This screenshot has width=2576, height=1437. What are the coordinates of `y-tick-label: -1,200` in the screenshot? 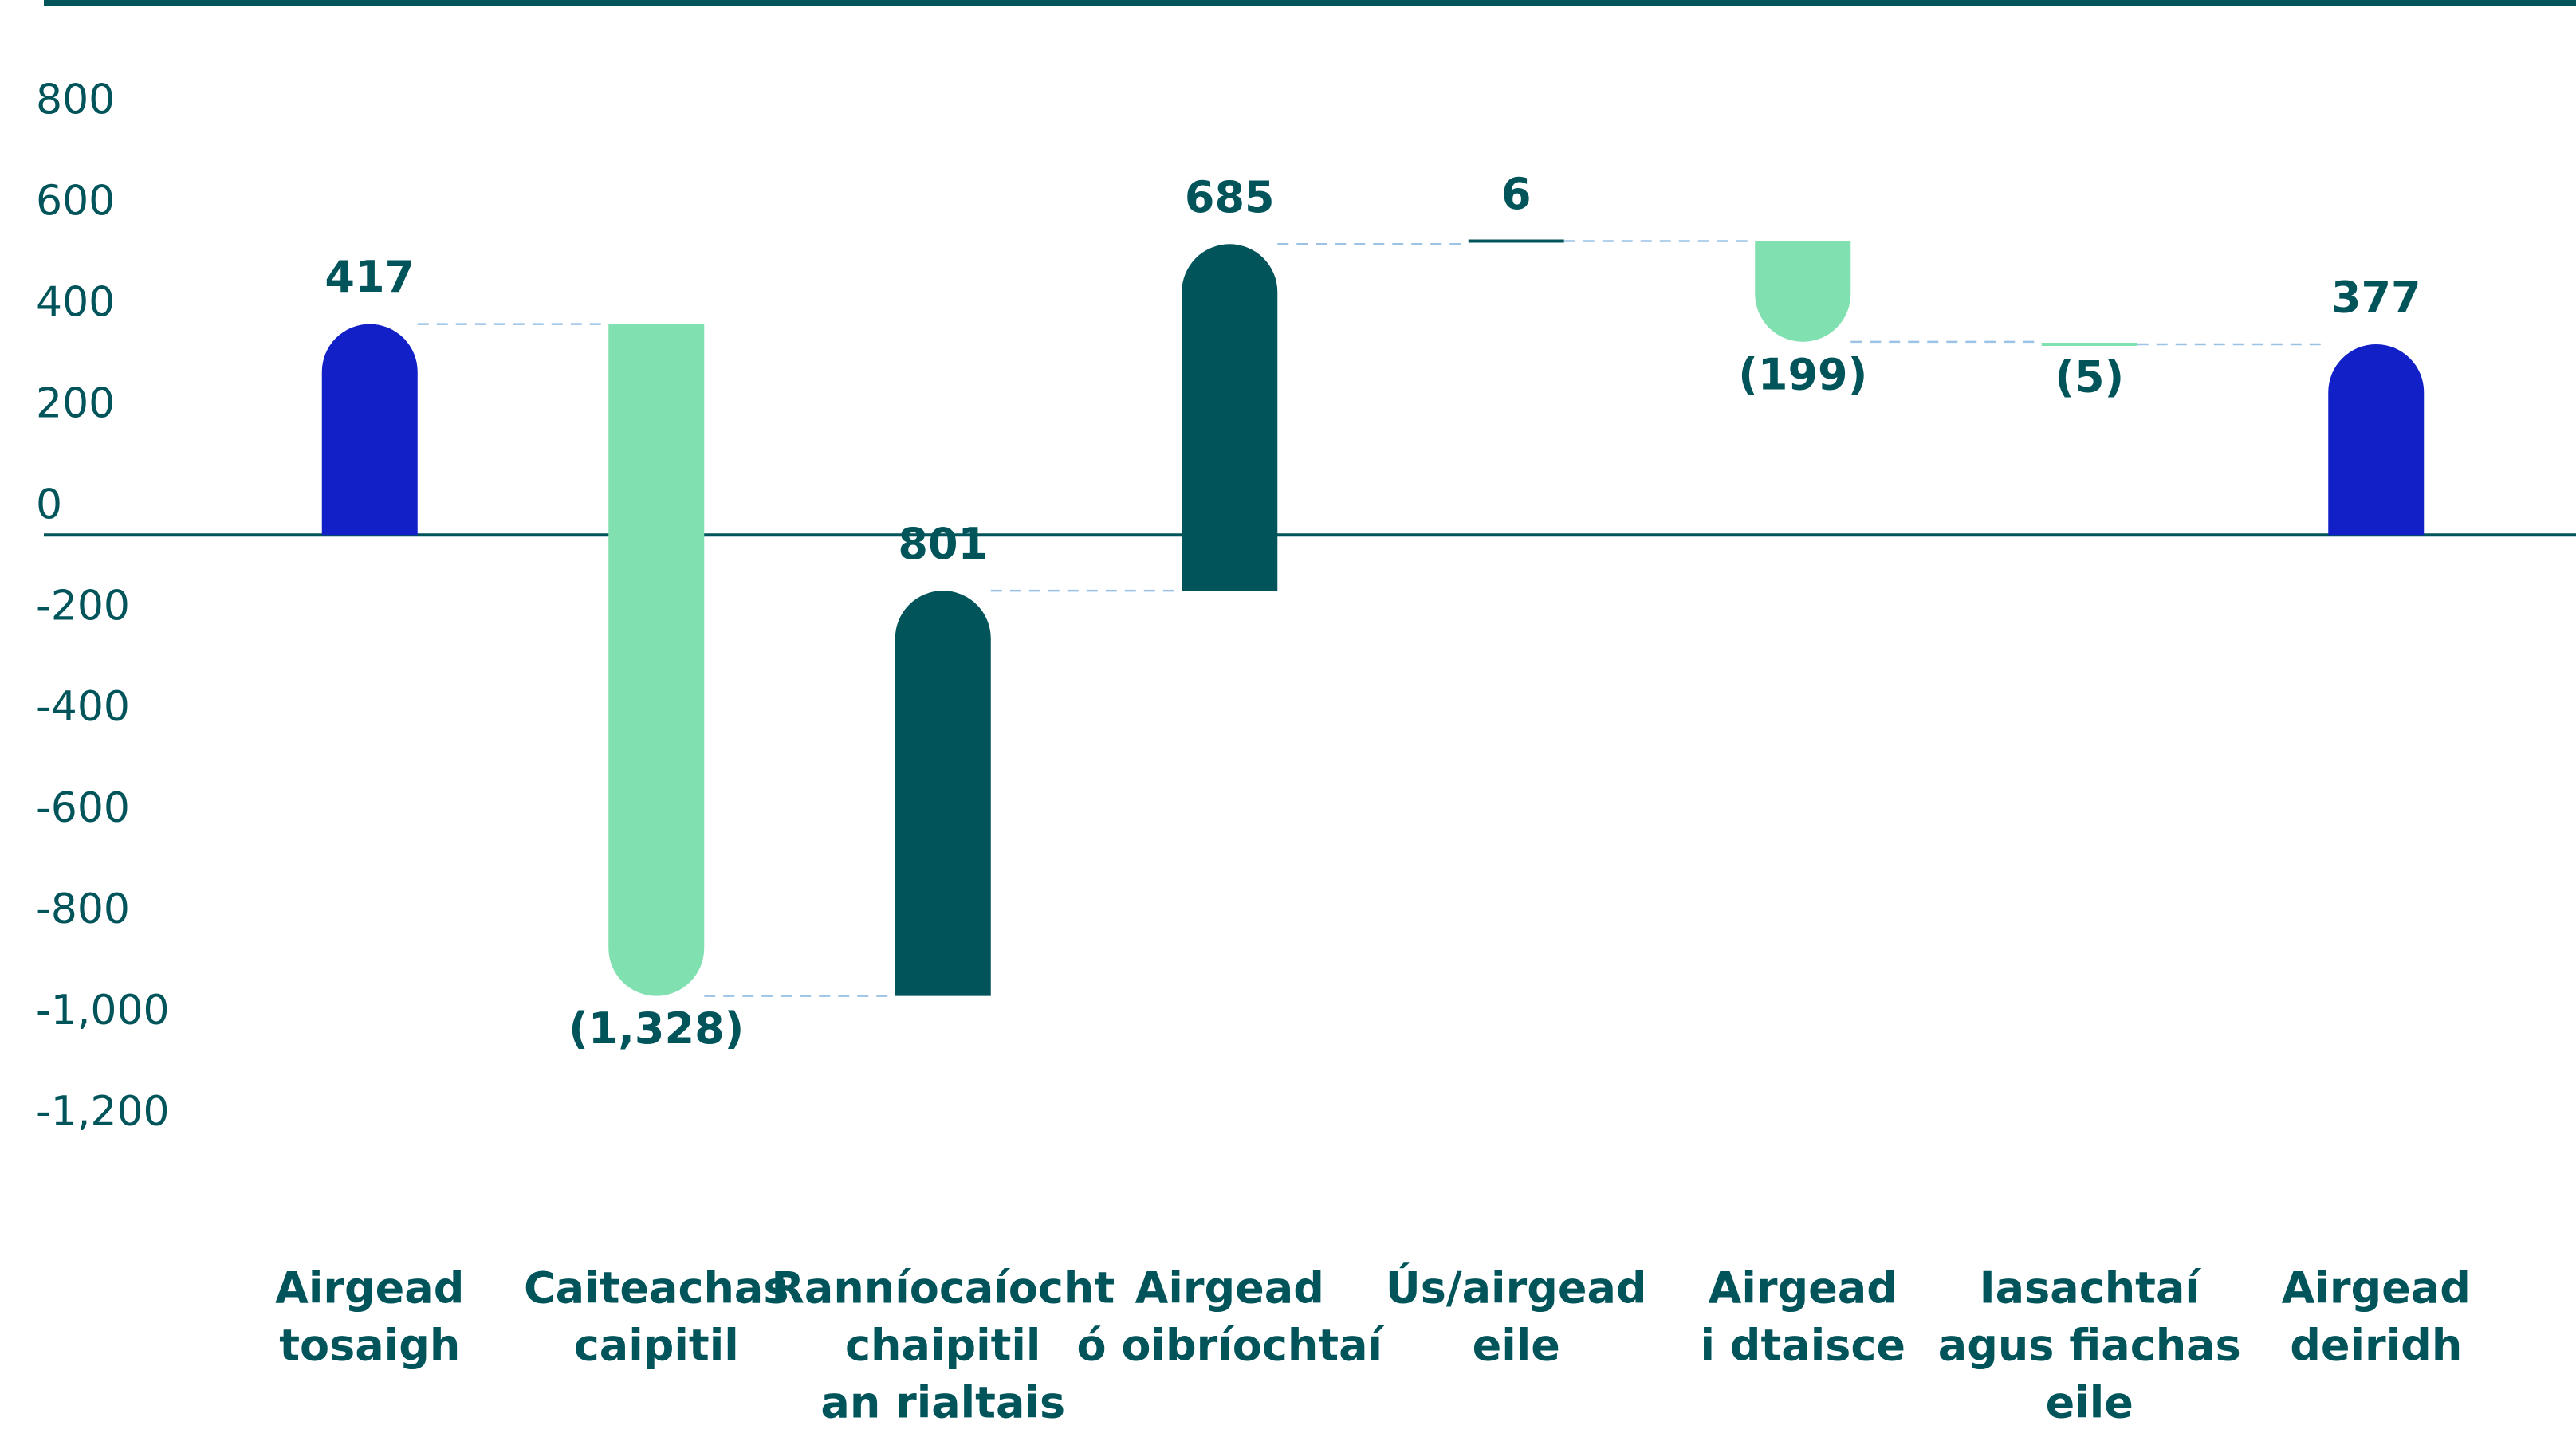 It's located at (103, 1112).